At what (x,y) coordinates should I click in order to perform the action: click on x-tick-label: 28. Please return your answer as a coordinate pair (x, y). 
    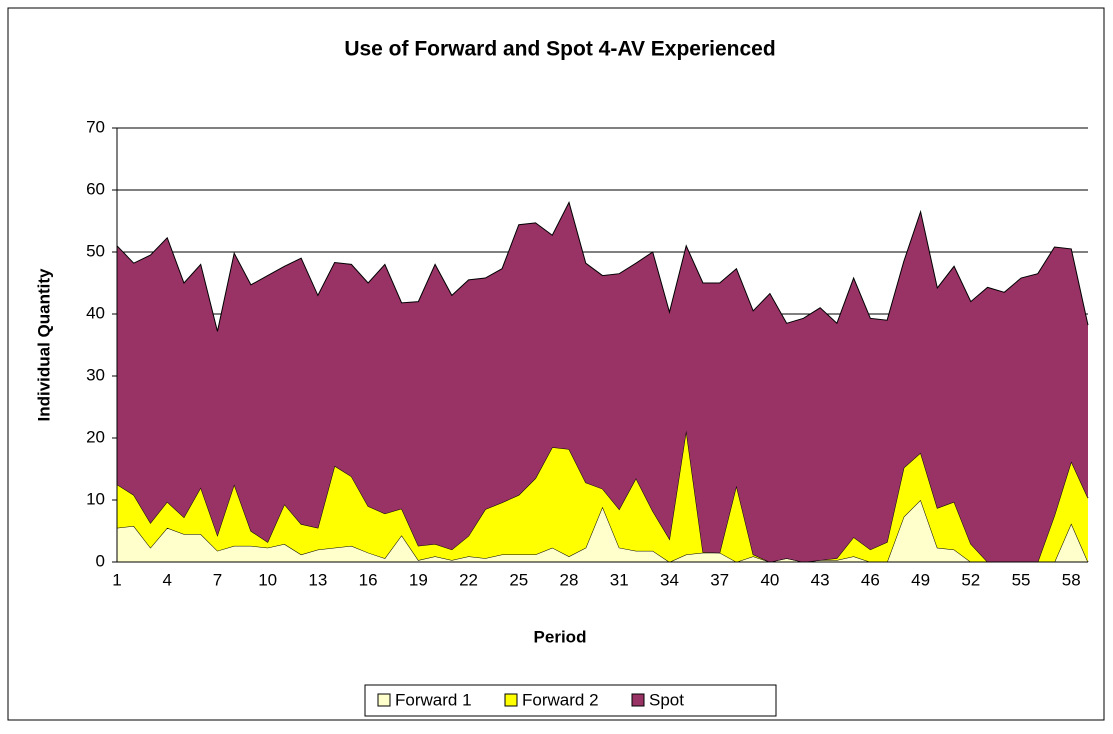
    Looking at the image, I should click on (569, 579).